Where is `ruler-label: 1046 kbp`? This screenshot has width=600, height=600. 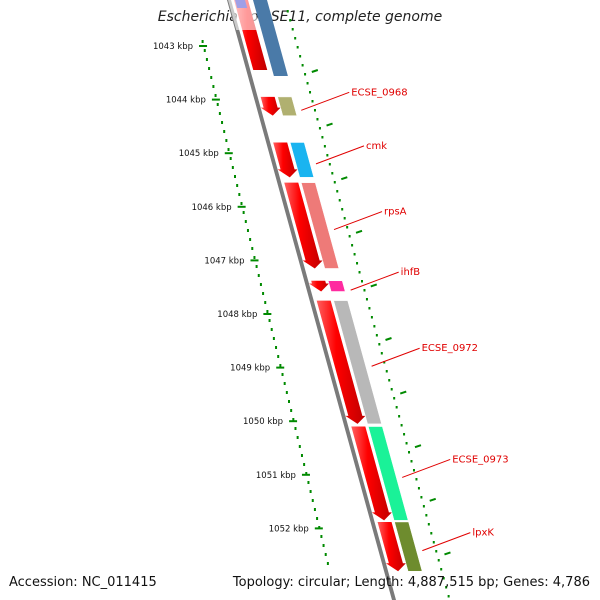 ruler-label: 1046 kbp is located at coordinates (212, 208).